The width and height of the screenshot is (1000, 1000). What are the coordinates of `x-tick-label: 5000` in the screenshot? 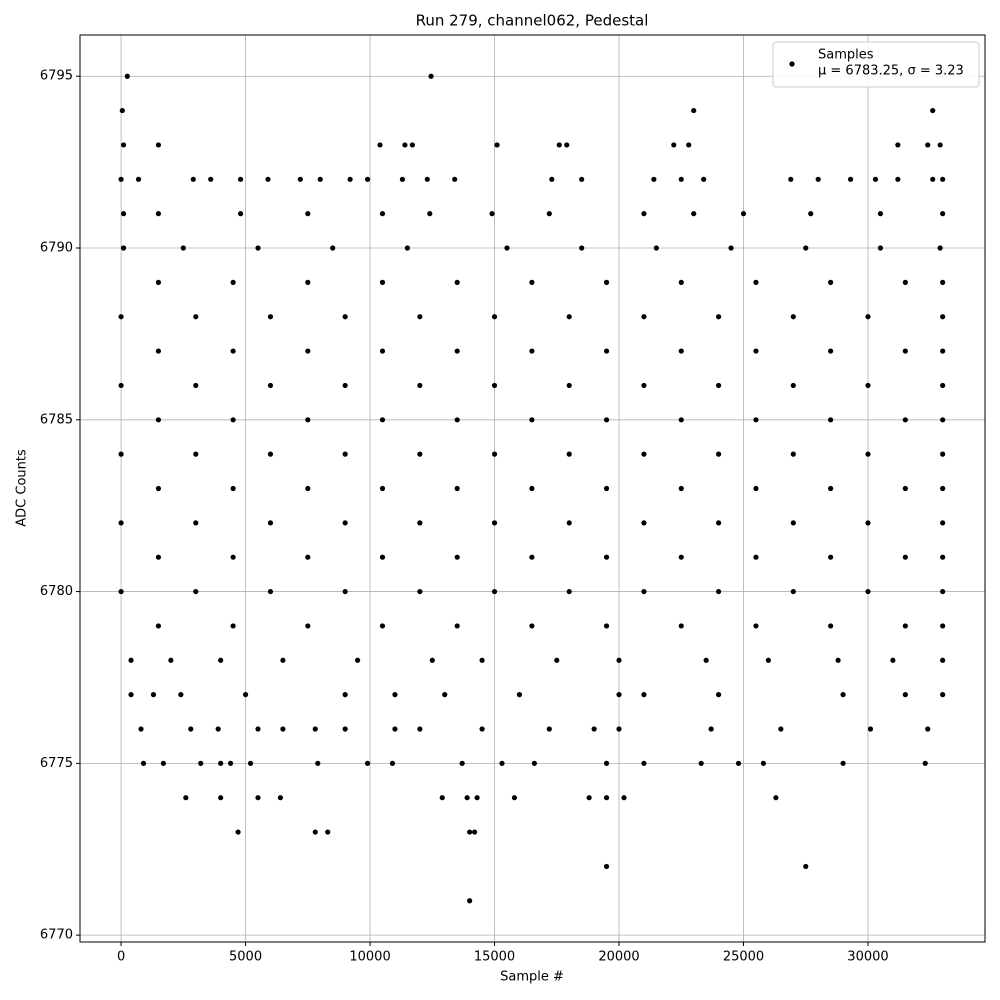 It's located at (245, 957).